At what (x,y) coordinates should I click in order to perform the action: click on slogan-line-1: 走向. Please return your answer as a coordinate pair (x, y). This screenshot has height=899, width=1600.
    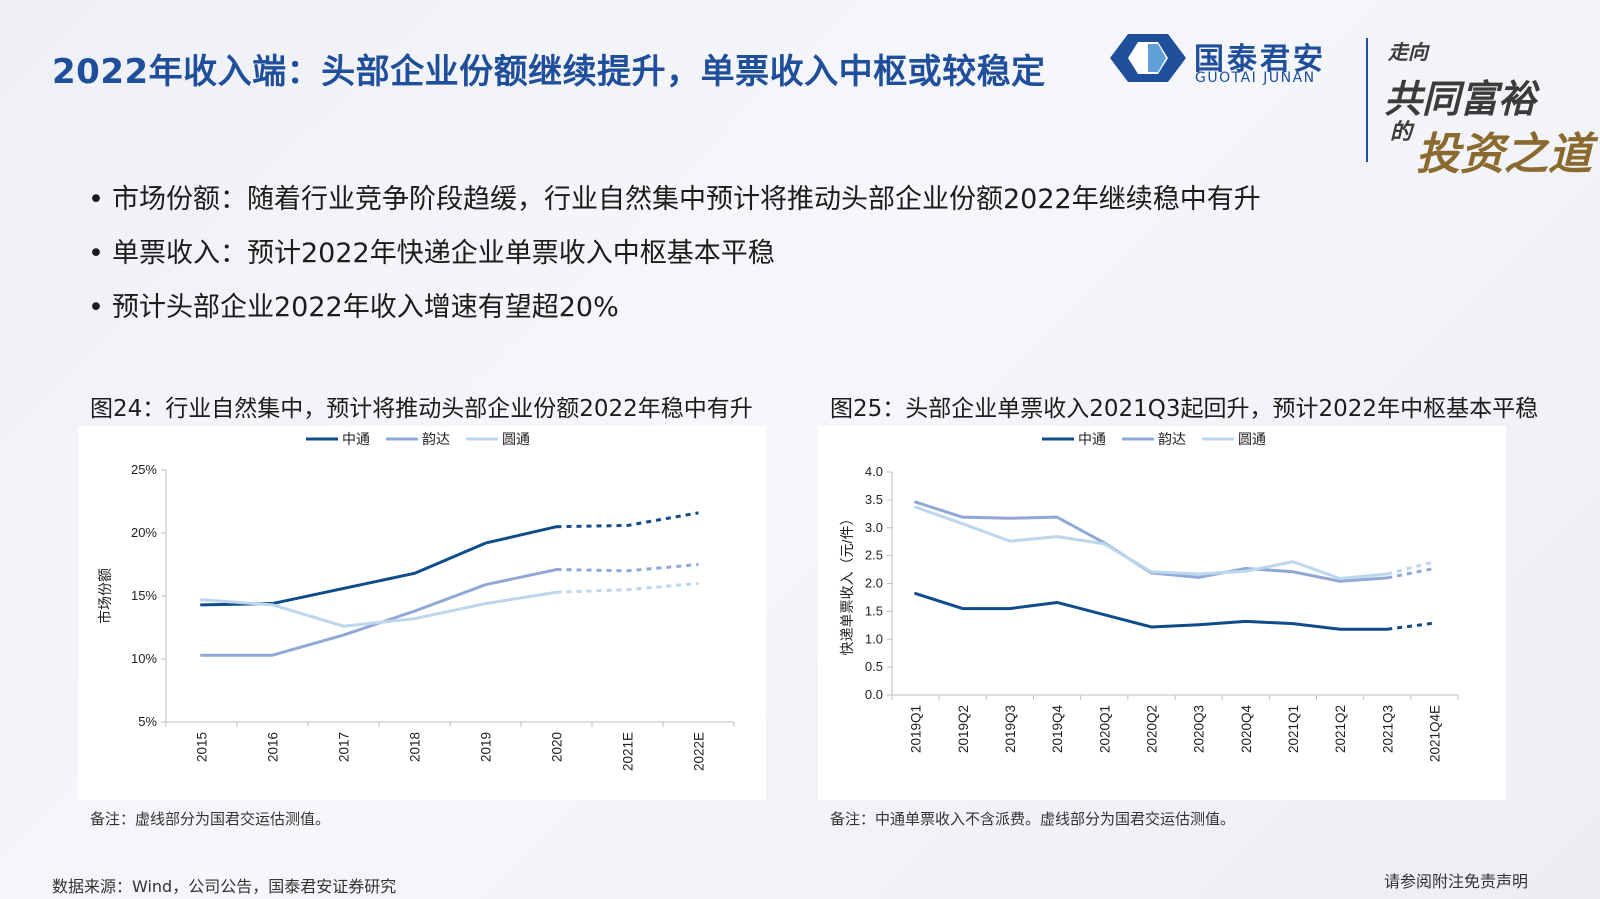
    Looking at the image, I should click on (1408, 52).